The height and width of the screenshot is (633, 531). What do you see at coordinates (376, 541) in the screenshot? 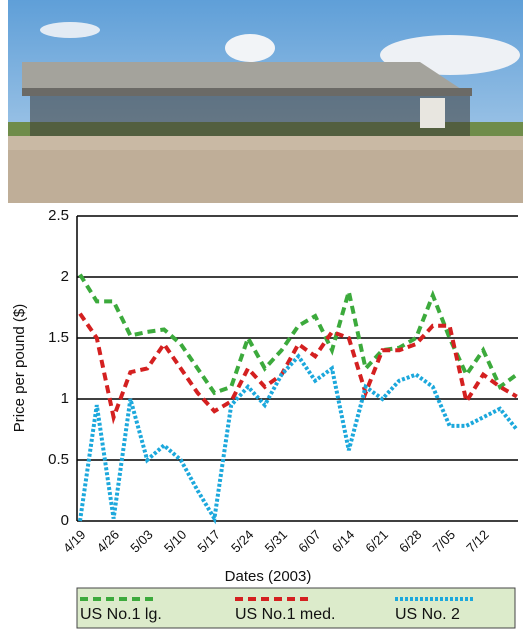
I see `x-tick-label: 6/21` at bounding box center [376, 541].